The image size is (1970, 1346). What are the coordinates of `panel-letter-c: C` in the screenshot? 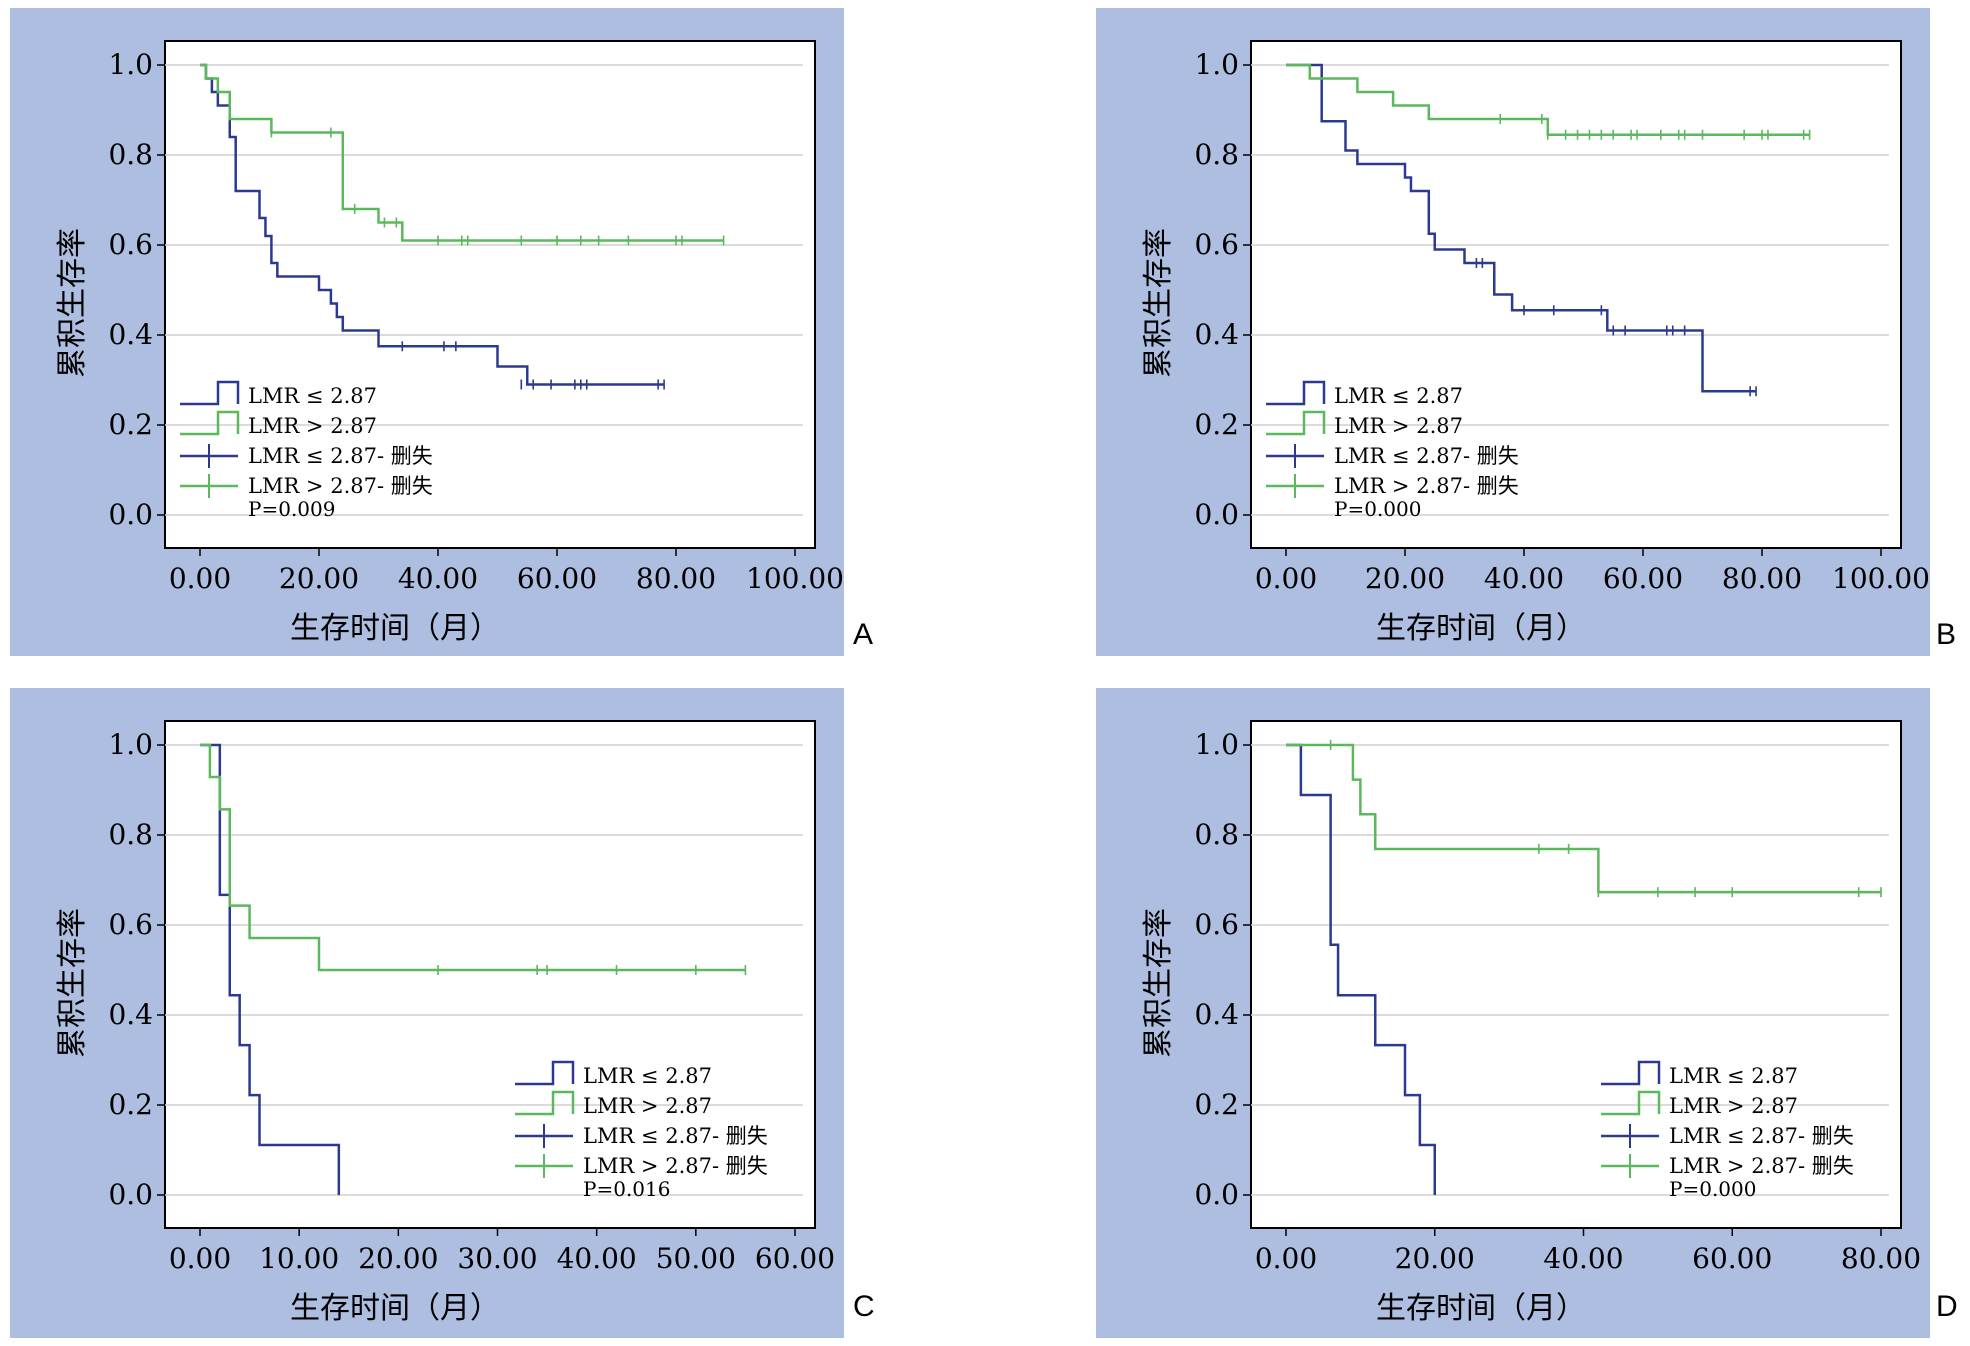 It's located at (864, 1306).